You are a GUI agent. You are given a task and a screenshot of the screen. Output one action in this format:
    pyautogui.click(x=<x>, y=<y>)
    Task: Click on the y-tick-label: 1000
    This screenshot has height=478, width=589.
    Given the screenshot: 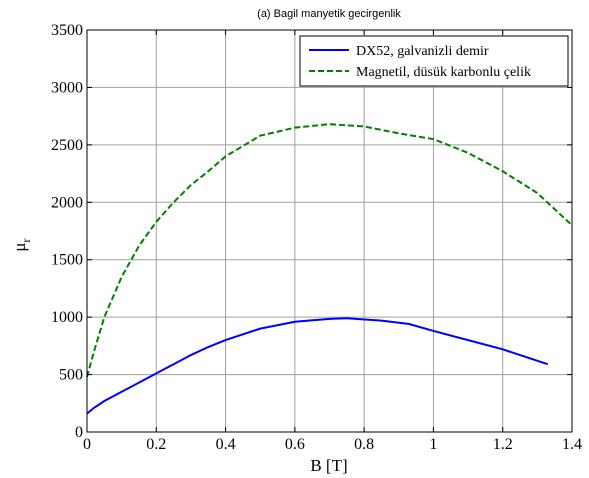 What is the action you would take?
    pyautogui.click(x=67, y=317)
    